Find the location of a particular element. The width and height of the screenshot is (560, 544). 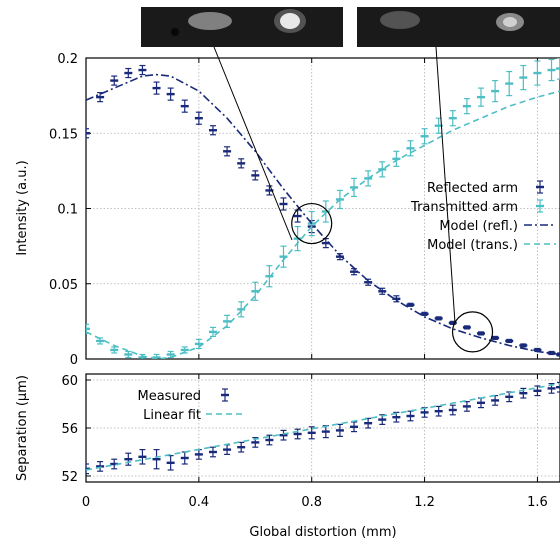

y-tick-label: 52 is located at coordinates (69, 477).